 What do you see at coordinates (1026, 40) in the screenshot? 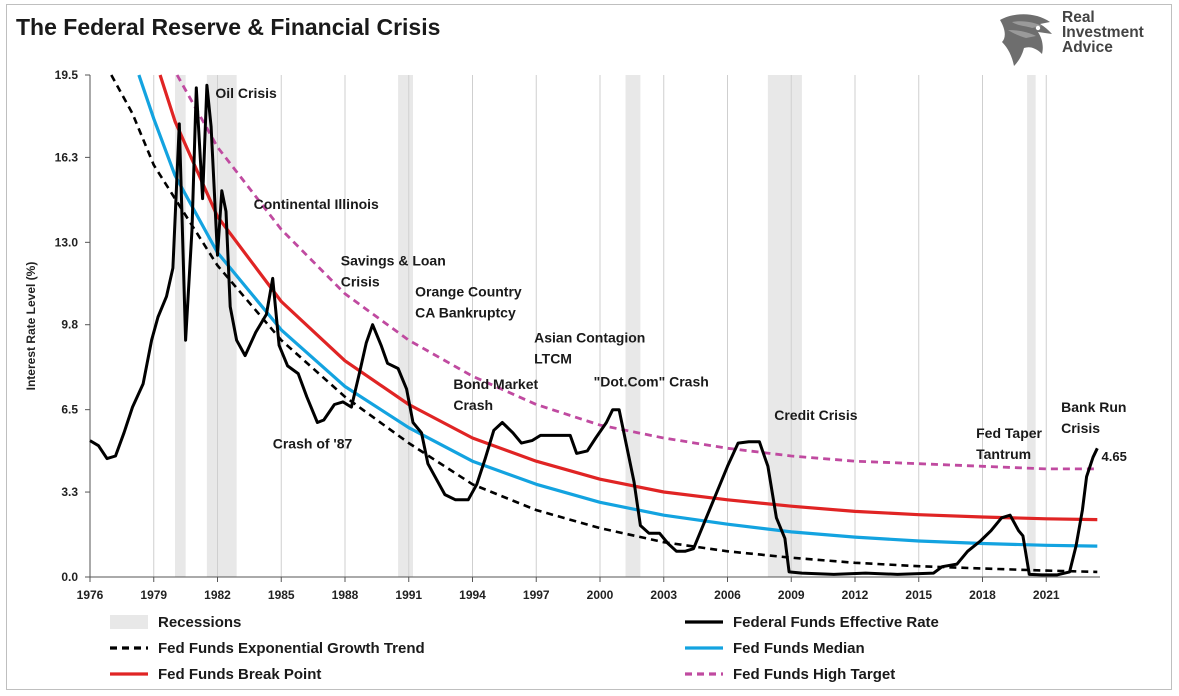
I see `eagle-head-icon` at bounding box center [1026, 40].